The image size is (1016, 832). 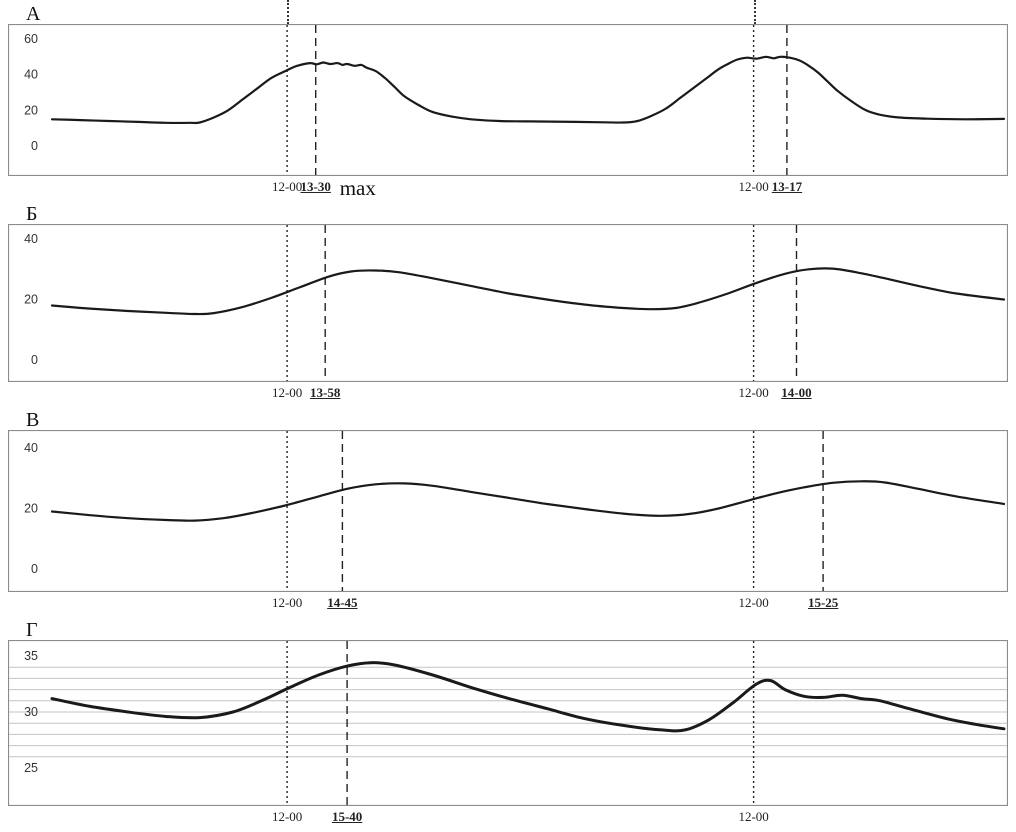 What do you see at coordinates (315, 186) in the screenshot?
I see `max-time-label: 13-30` at bounding box center [315, 186].